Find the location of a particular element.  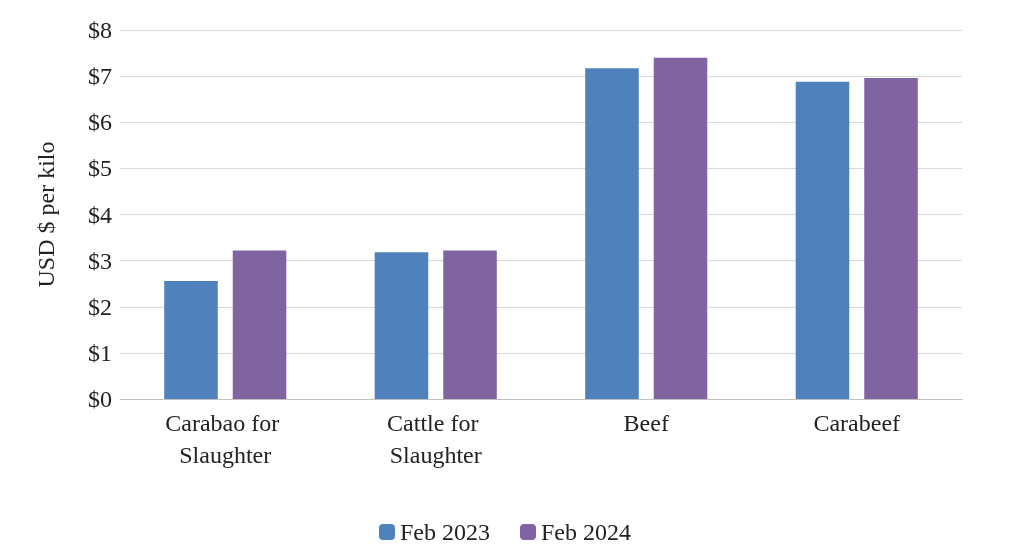

x-tick-label: Cattle for Slaughter is located at coordinates (436, 439).